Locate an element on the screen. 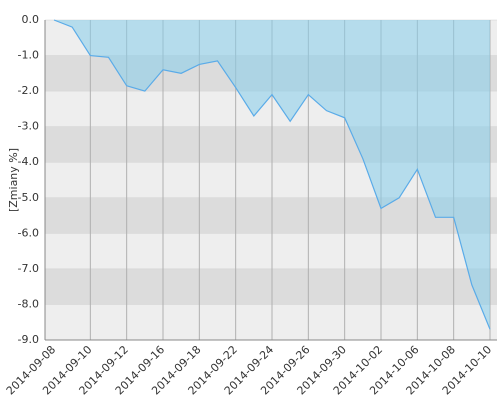 Image resolution: width=500 pixels, height=400 pixels. y-tick-label: -4.0 is located at coordinates (28, 161).